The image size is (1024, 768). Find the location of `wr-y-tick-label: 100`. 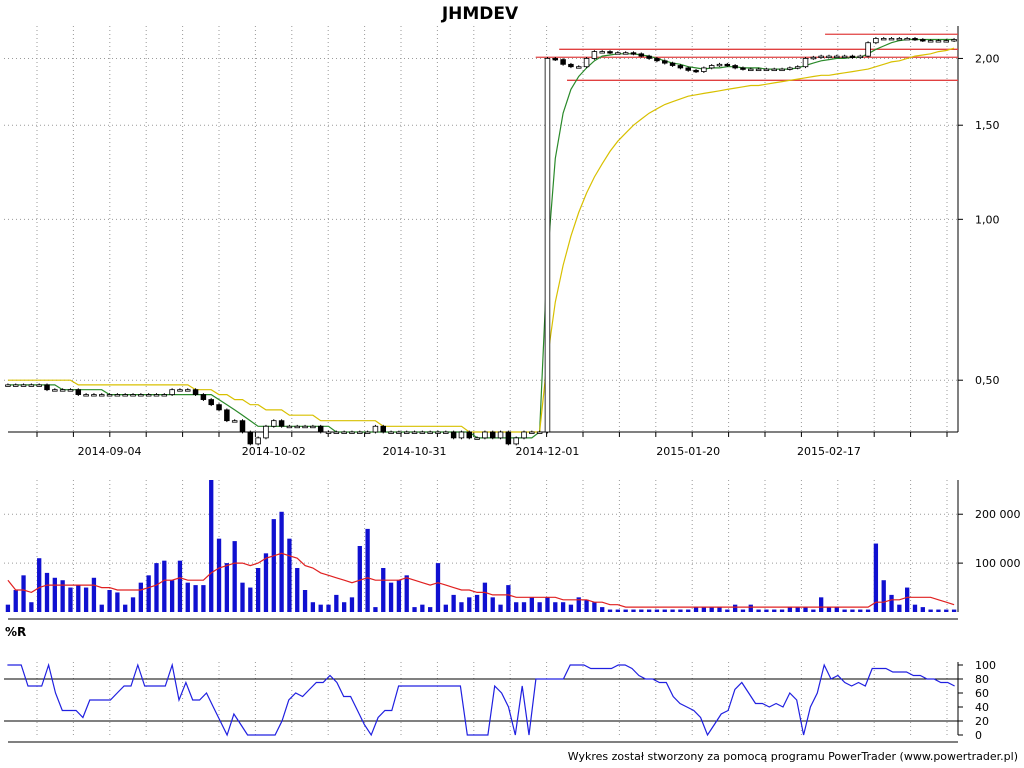

wr-y-tick-label: 100 is located at coordinates (985, 665).